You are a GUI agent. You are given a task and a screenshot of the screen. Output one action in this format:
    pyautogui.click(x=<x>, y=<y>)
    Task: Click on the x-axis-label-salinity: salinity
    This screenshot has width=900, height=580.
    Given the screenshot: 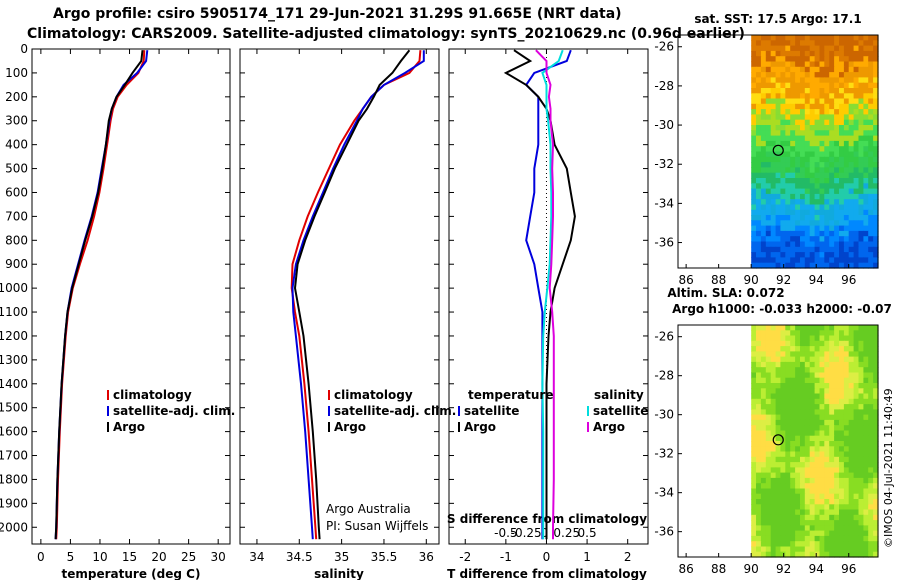 What is the action you would take?
    pyautogui.click(x=339, y=573)
    